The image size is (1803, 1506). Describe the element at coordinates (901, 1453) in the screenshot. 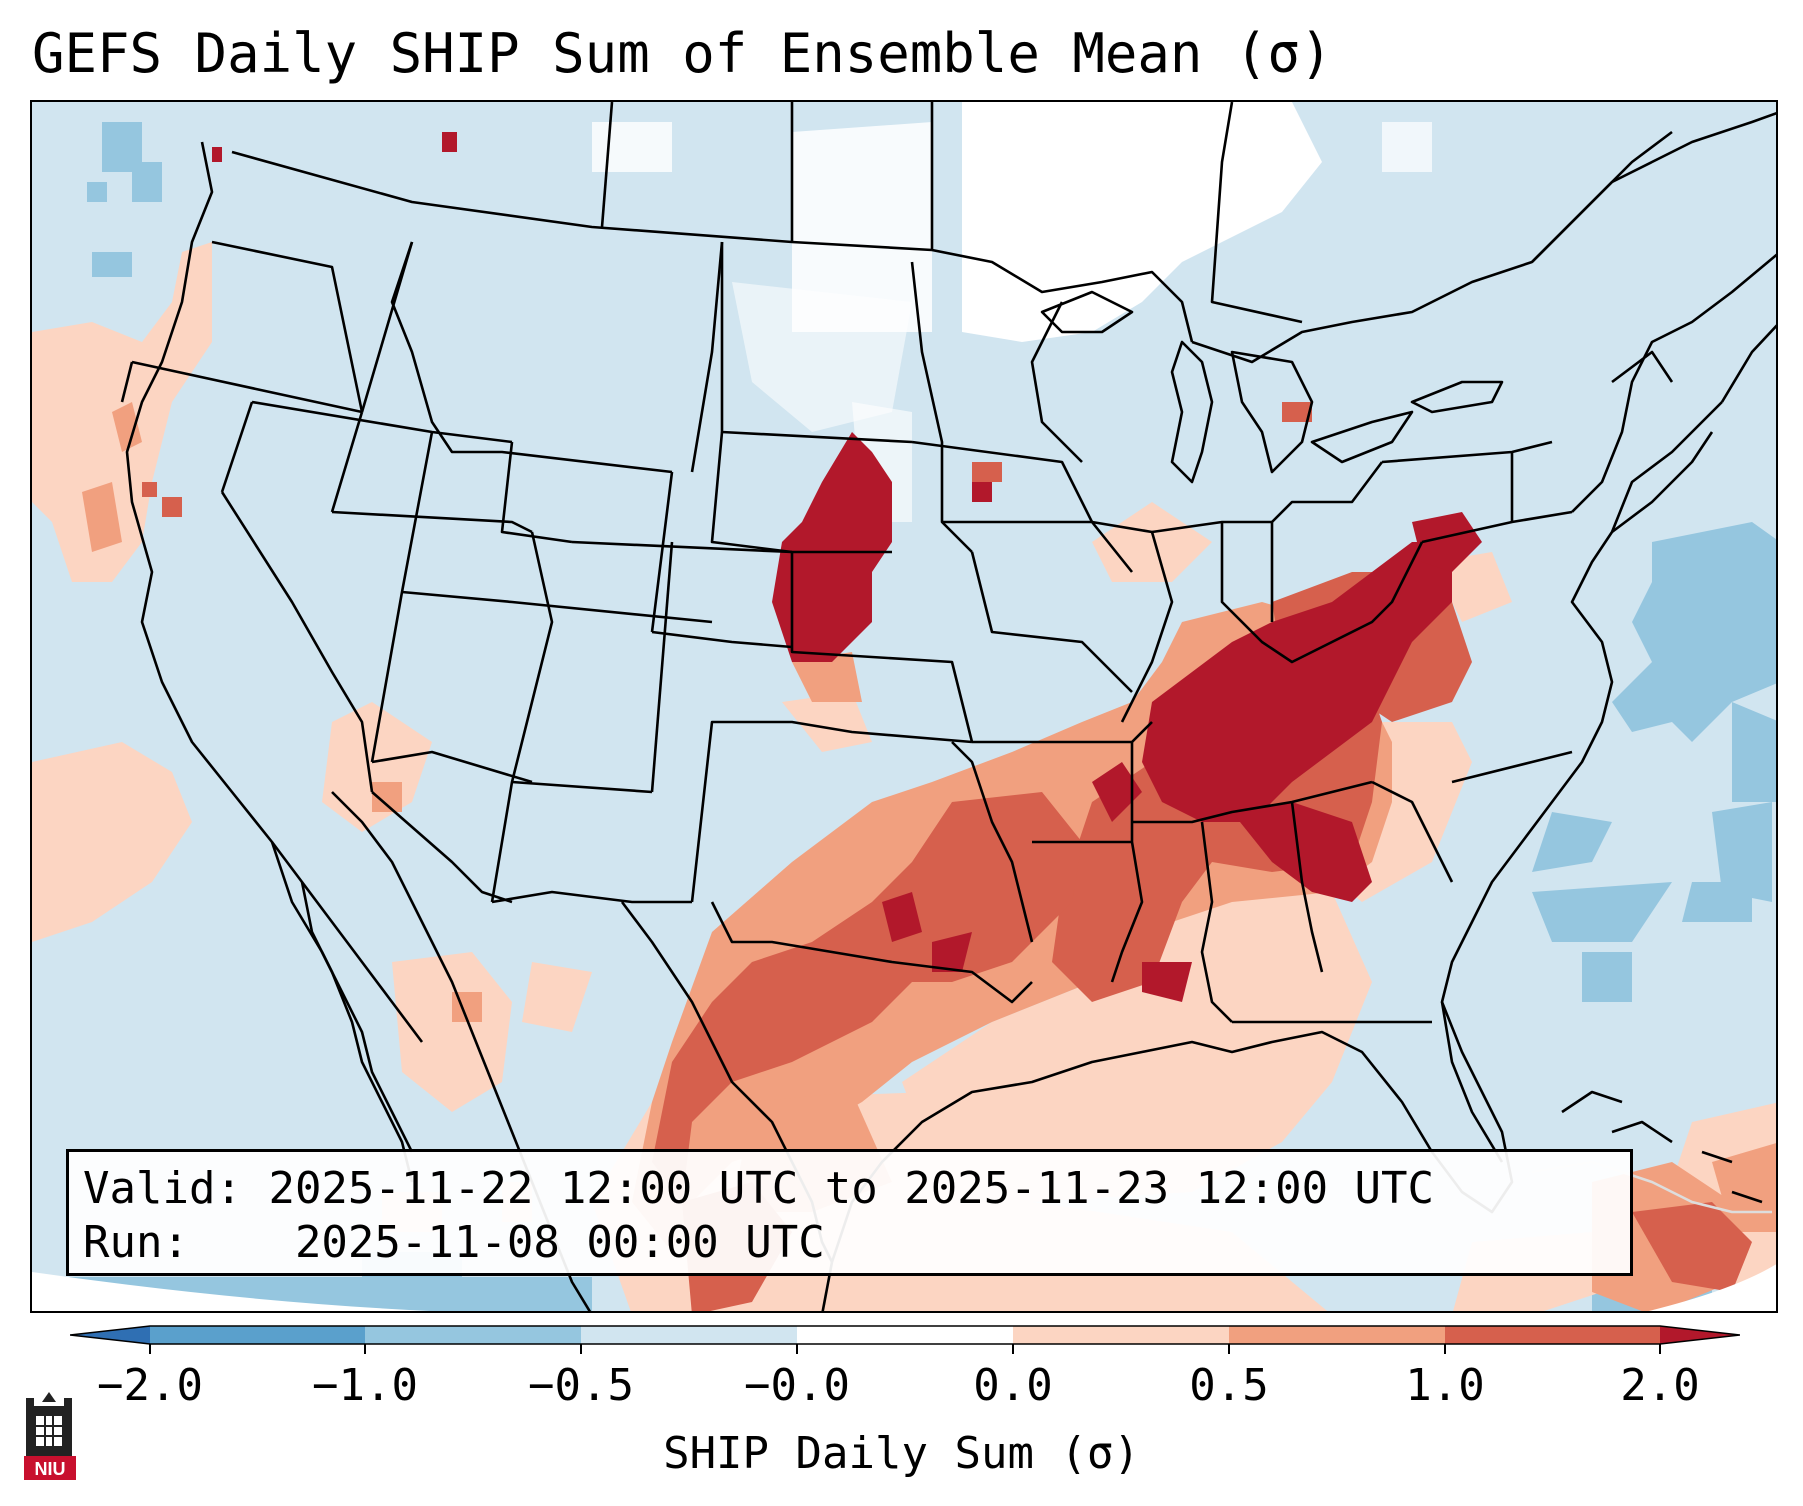

I see `colorbar-label: SHIP Daily Sum (σ)` at that location.